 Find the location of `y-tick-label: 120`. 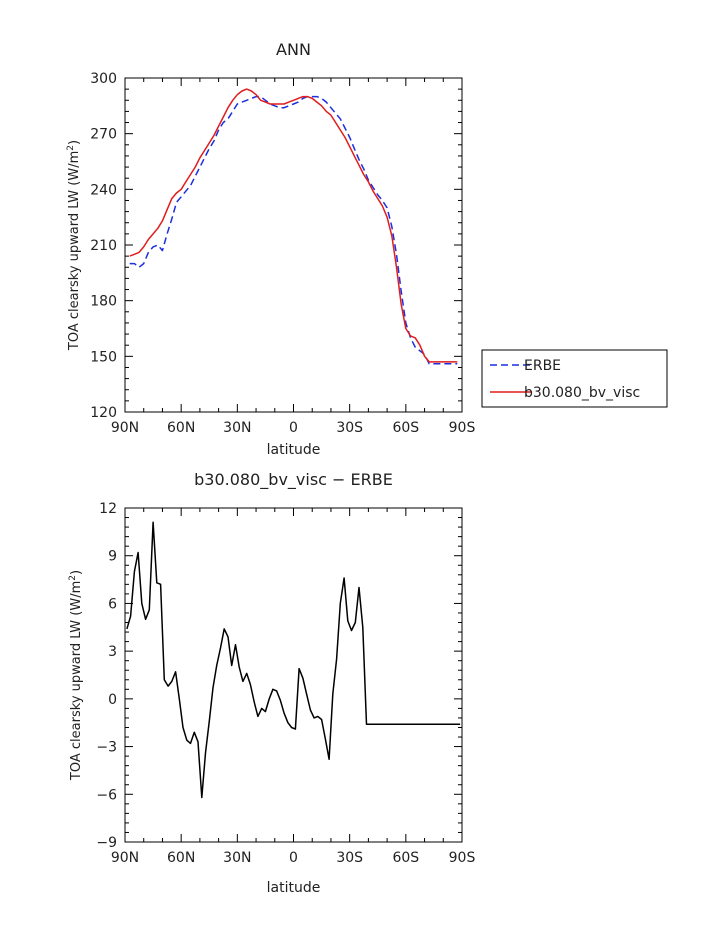

y-tick-label: 120 is located at coordinates (103, 413).